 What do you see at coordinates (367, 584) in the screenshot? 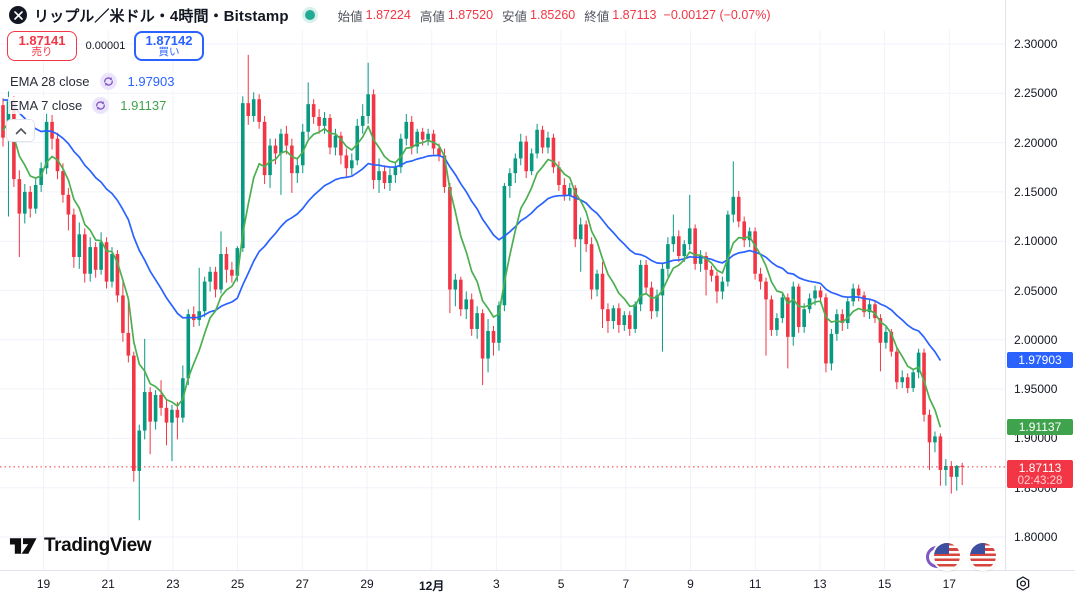
I see `time-tick: 29` at bounding box center [367, 584].